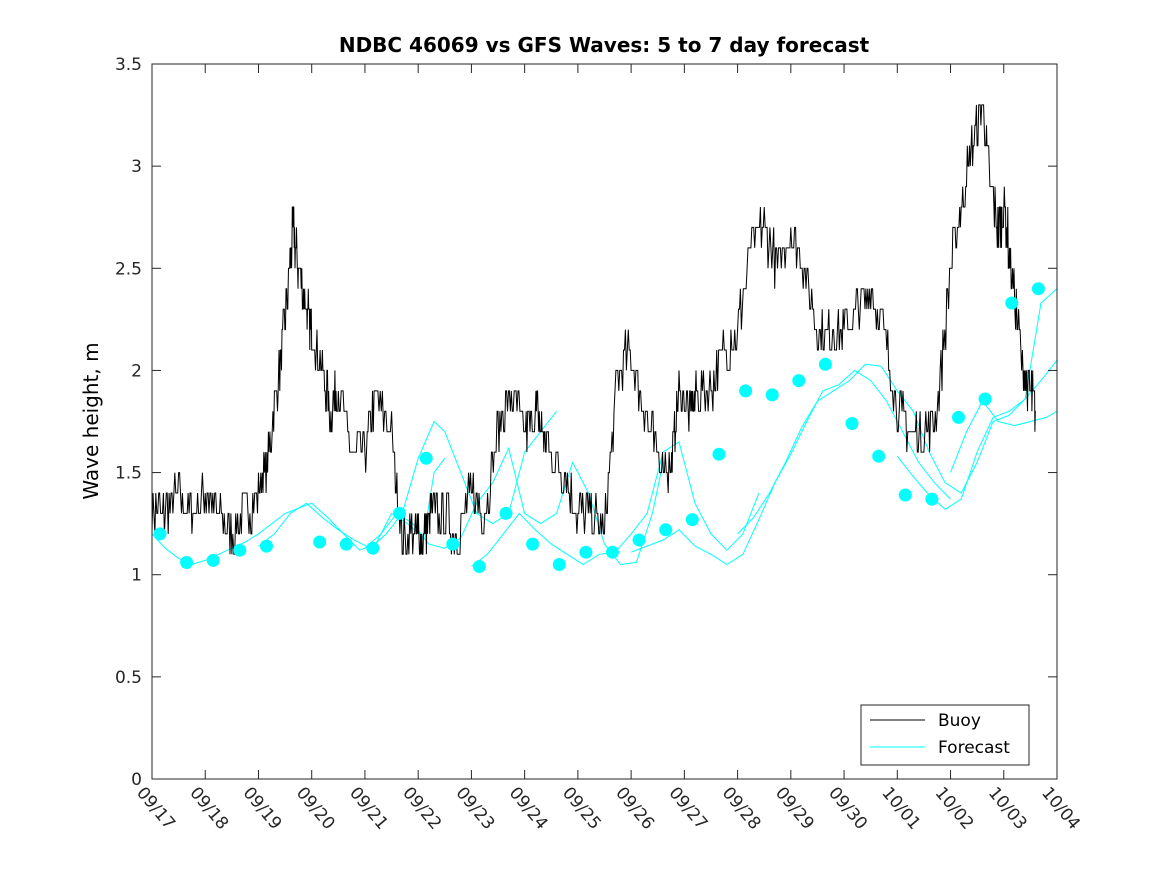 This screenshot has width=1167, height=875. I want to click on y-tick-label: 2, so click(136, 371).